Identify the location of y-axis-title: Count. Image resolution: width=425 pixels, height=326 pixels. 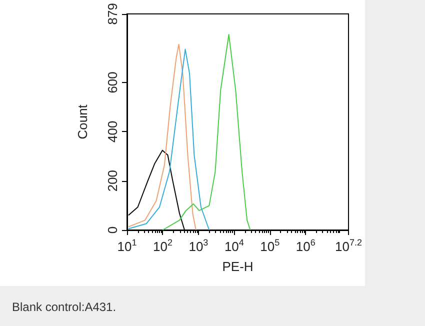
(82, 122).